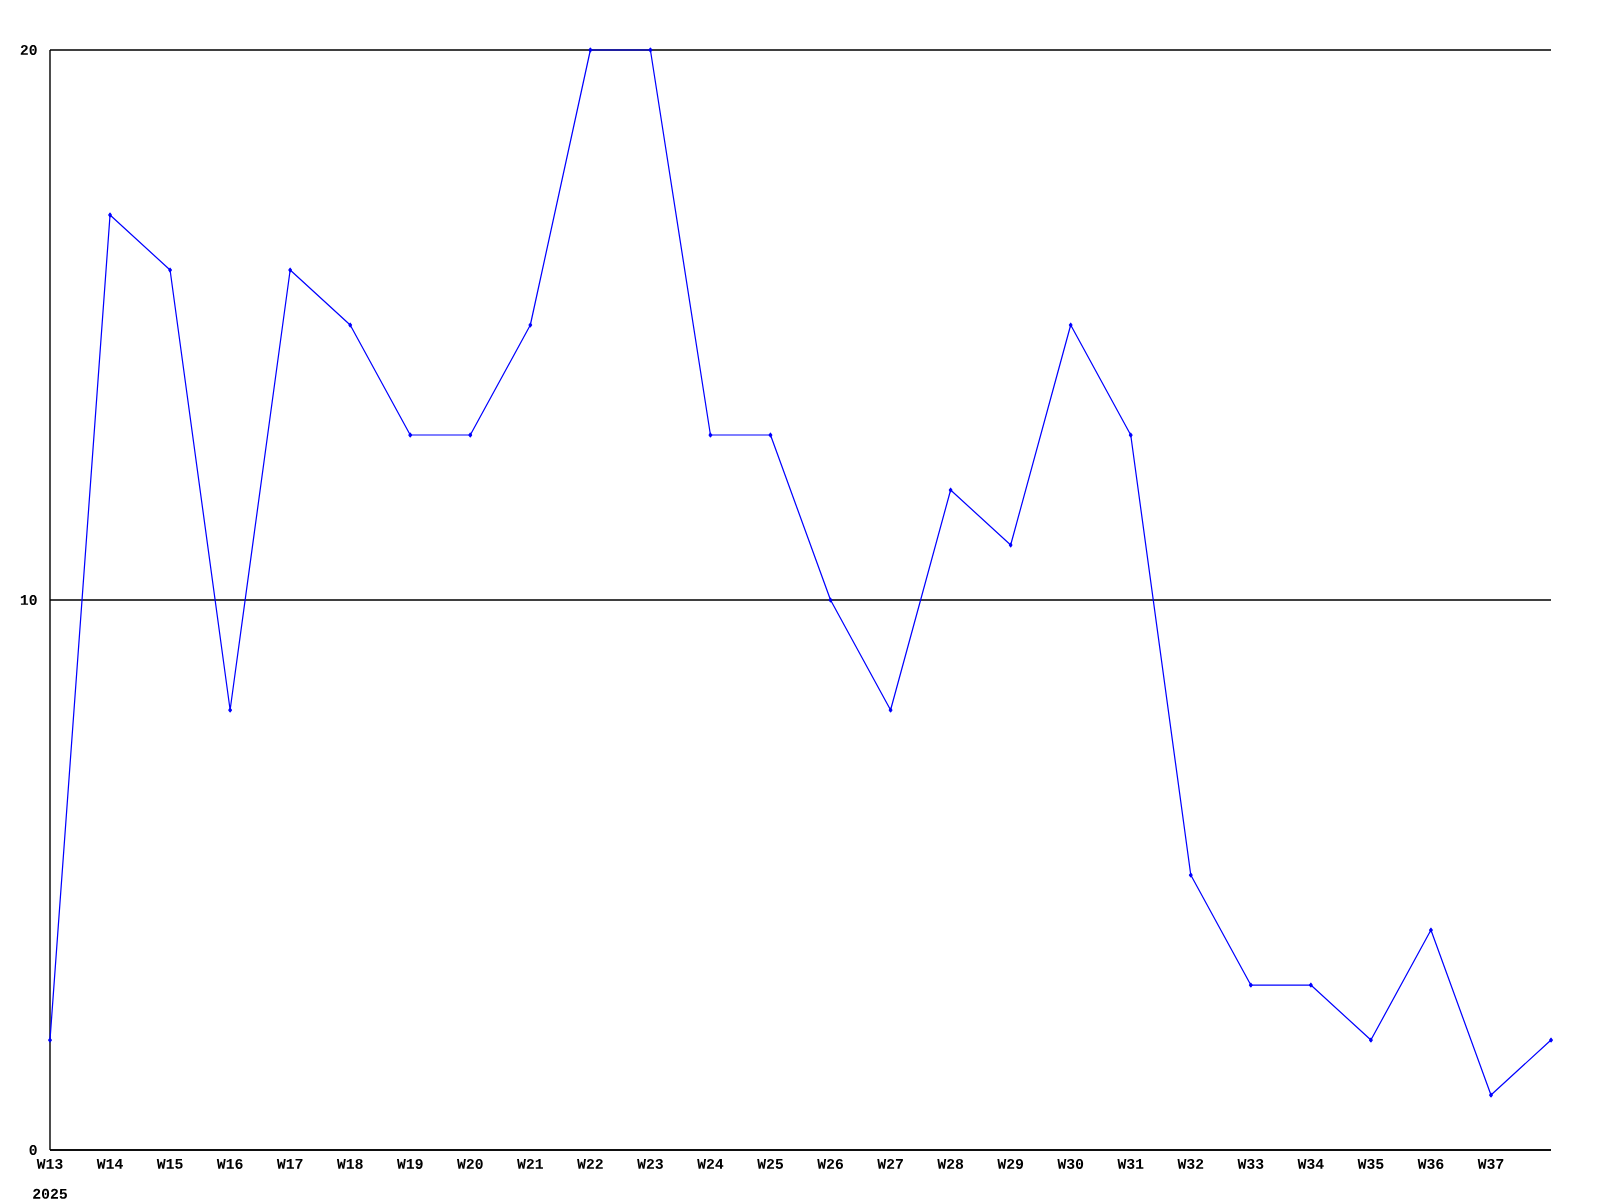  What do you see at coordinates (109, 1163) in the screenshot?
I see `x-tick-label: W14` at bounding box center [109, 1163].